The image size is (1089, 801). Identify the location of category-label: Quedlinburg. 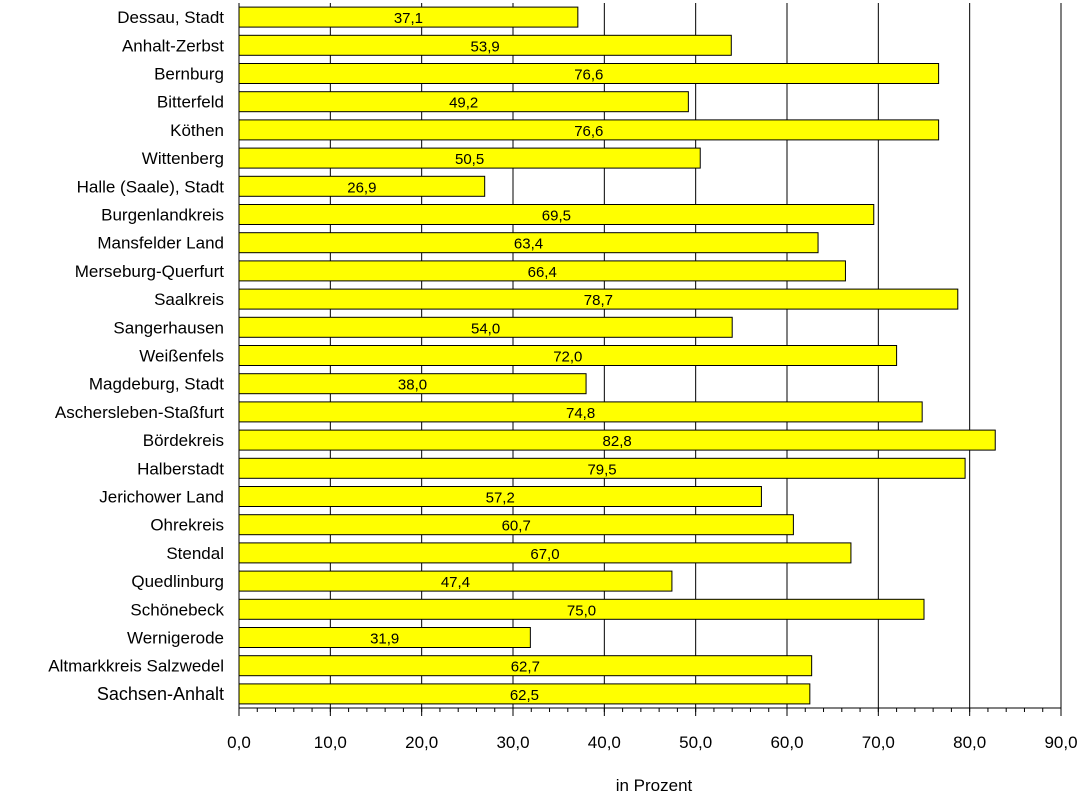
(177, 581).